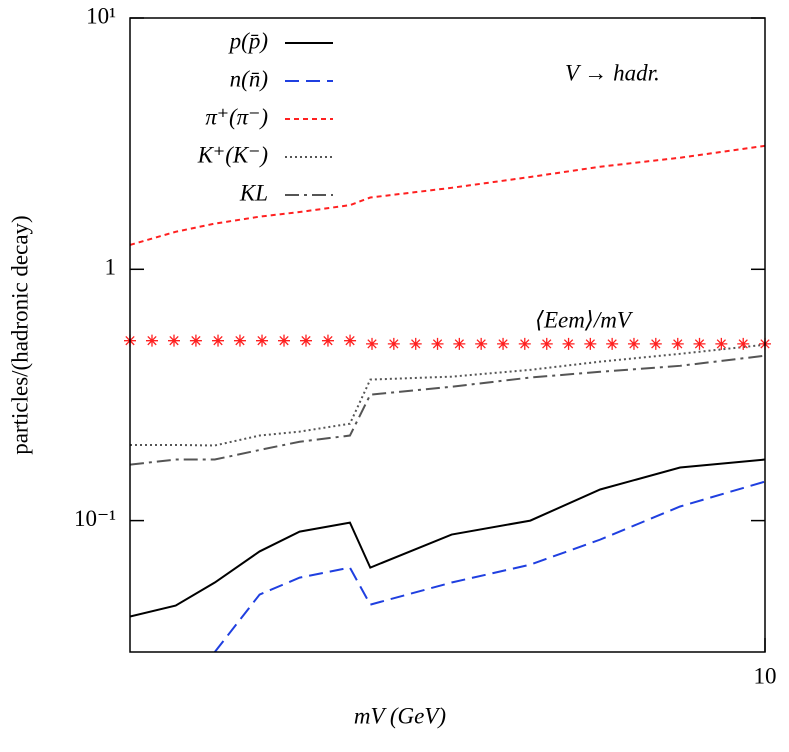 The width and height of the screenshot is (789, 752). What do you see at coordinates (584, 319) in the screenshot?
I see `annotation: ⟨Eem⟩/mV` at bounding box center [584, 319].